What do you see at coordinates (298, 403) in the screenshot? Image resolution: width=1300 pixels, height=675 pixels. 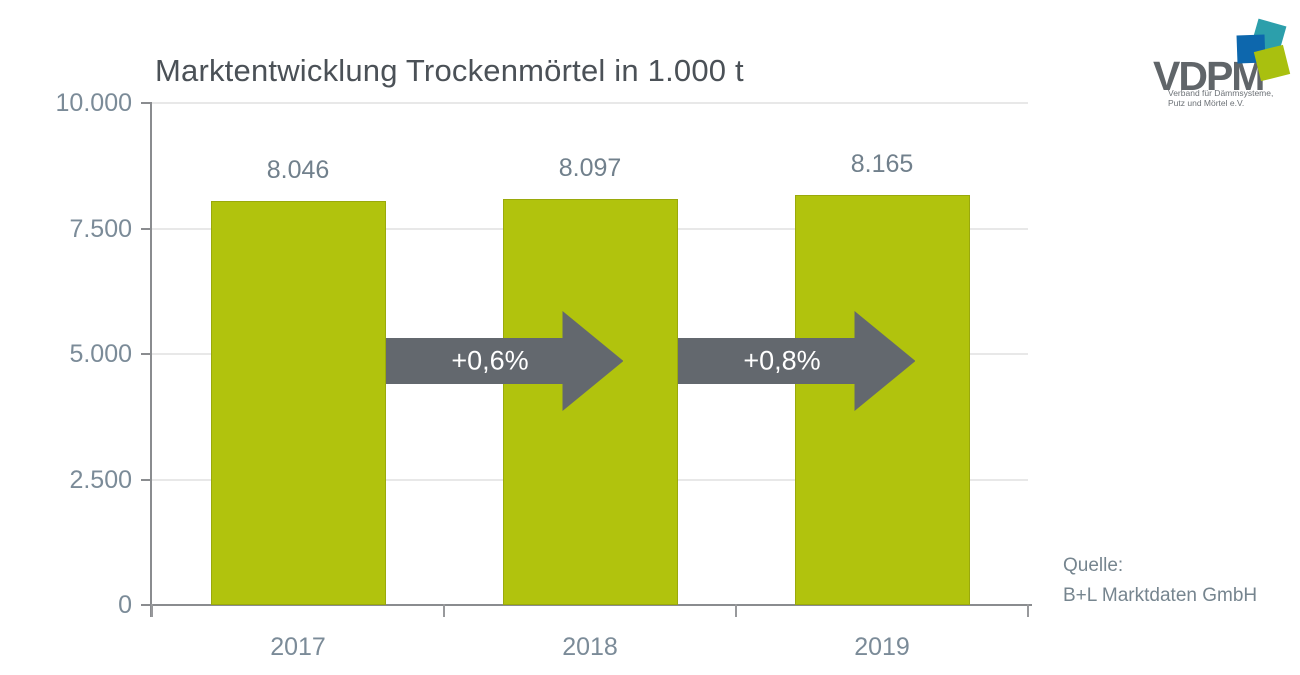 I see `bar-2017` at bounding box center [298, 403].